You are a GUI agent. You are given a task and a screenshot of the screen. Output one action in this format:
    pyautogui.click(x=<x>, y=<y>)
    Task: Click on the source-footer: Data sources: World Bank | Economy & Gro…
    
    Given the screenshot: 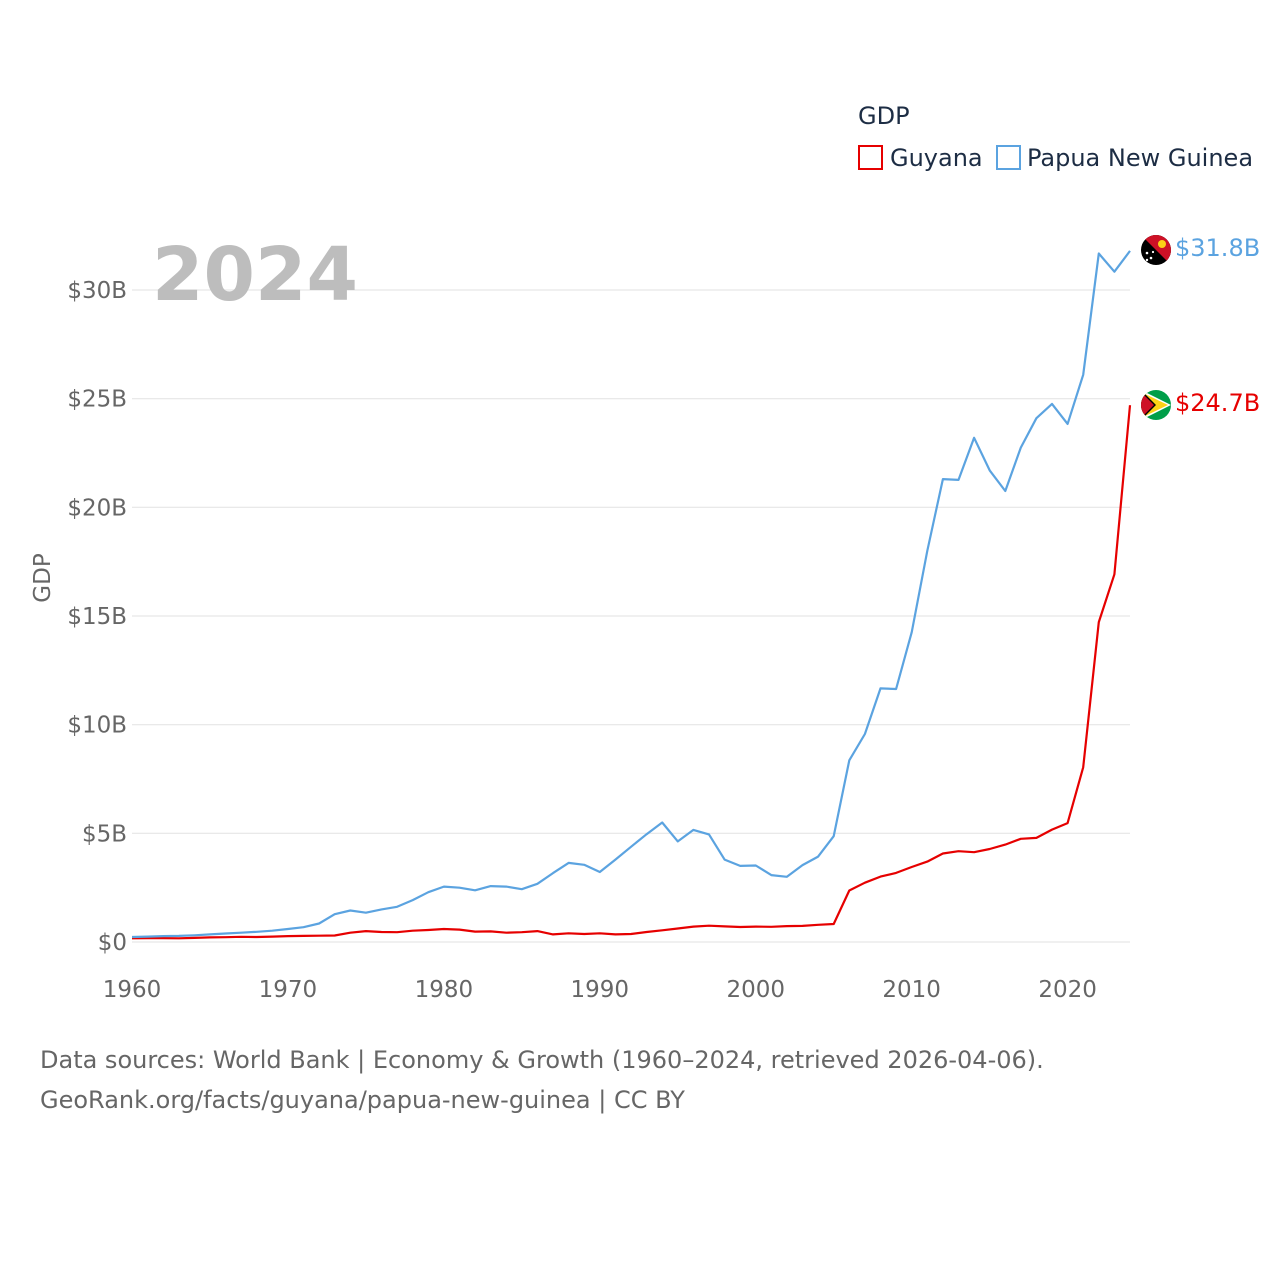 What is the action you would take?
    pyautogui.click(x=542, y=1080)
    